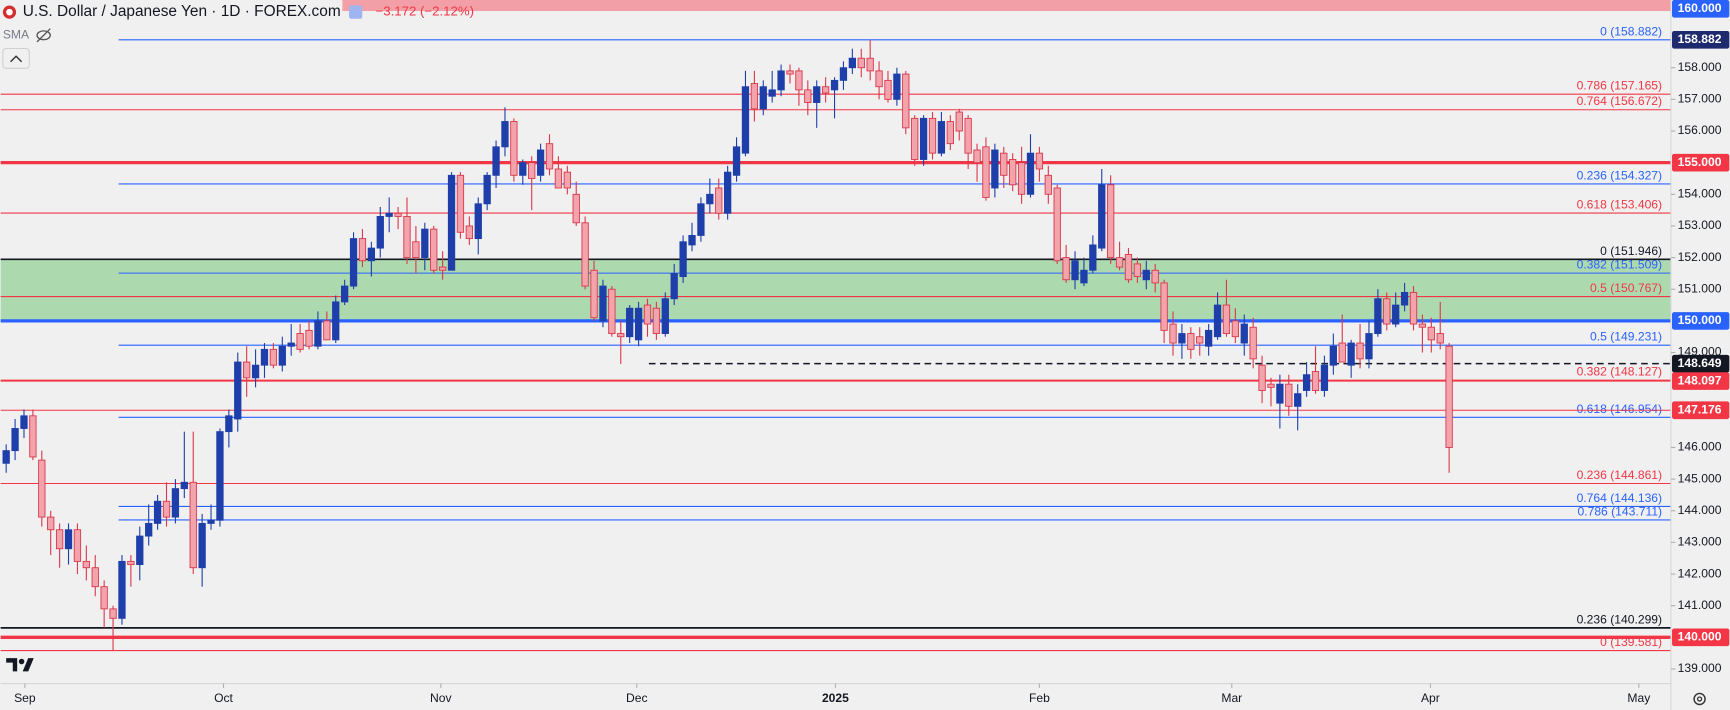 The image size is (1730, 710). Describe the element at coordinates (1699, 699) in the screenshot. I see `settings-icon` at that location.